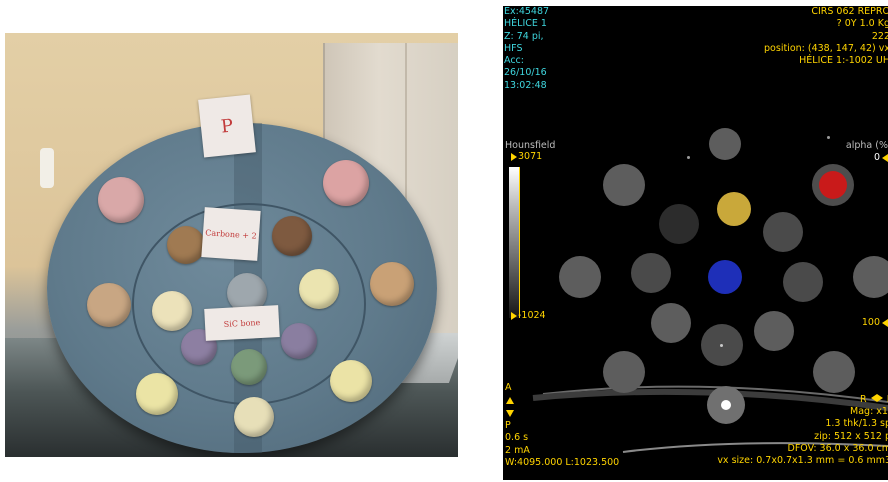 This screenshot has height=482, width=888. Describe the element at coordinates (514, 316) in the screenshot. I see `hounsfield-min-marker` at that location.